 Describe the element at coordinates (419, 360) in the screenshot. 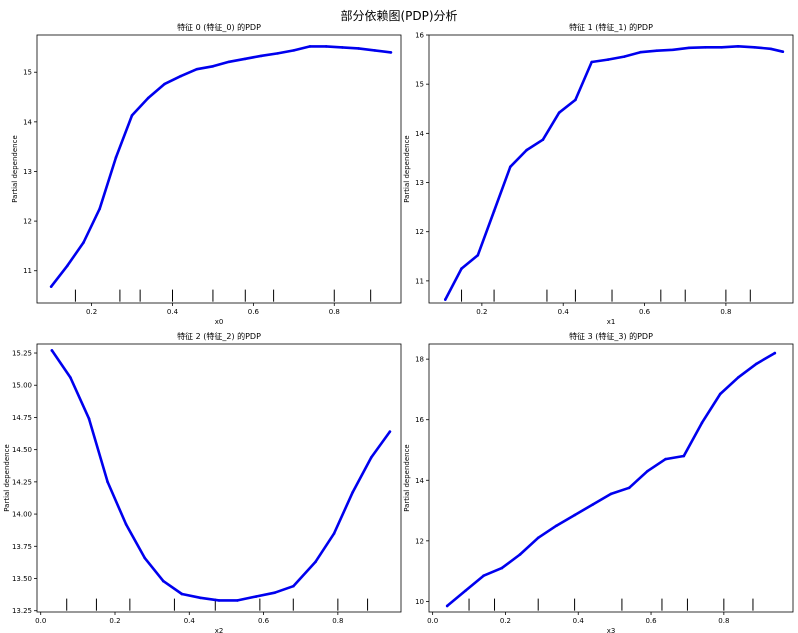

I see `y-tick-label: 18` at that location.